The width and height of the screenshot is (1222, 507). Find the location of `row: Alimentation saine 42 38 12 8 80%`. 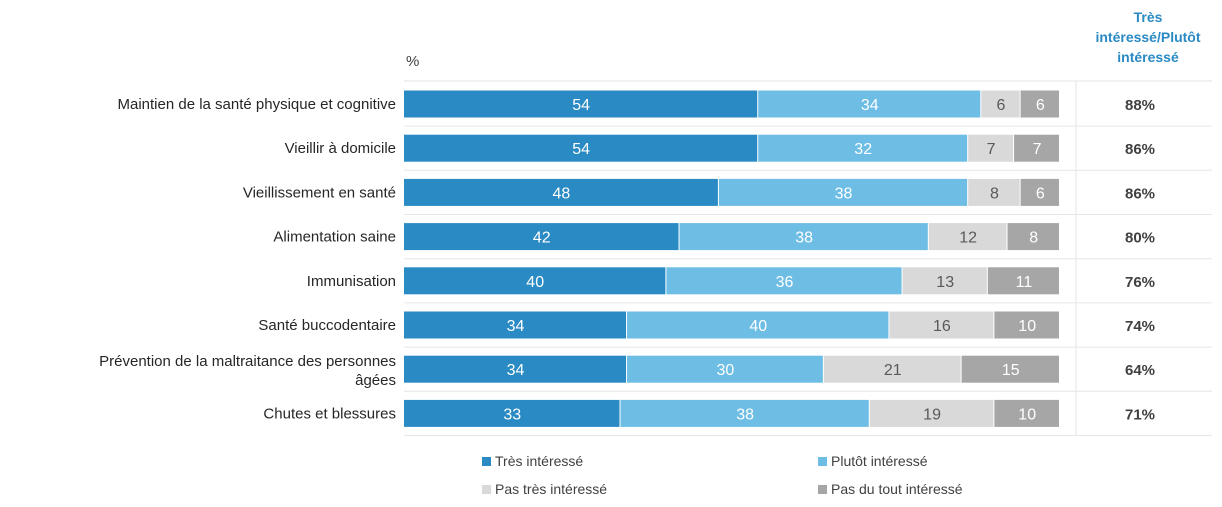

row: Alimentation saine 42 38 12 8 80% is located at coordinates (714, 237).